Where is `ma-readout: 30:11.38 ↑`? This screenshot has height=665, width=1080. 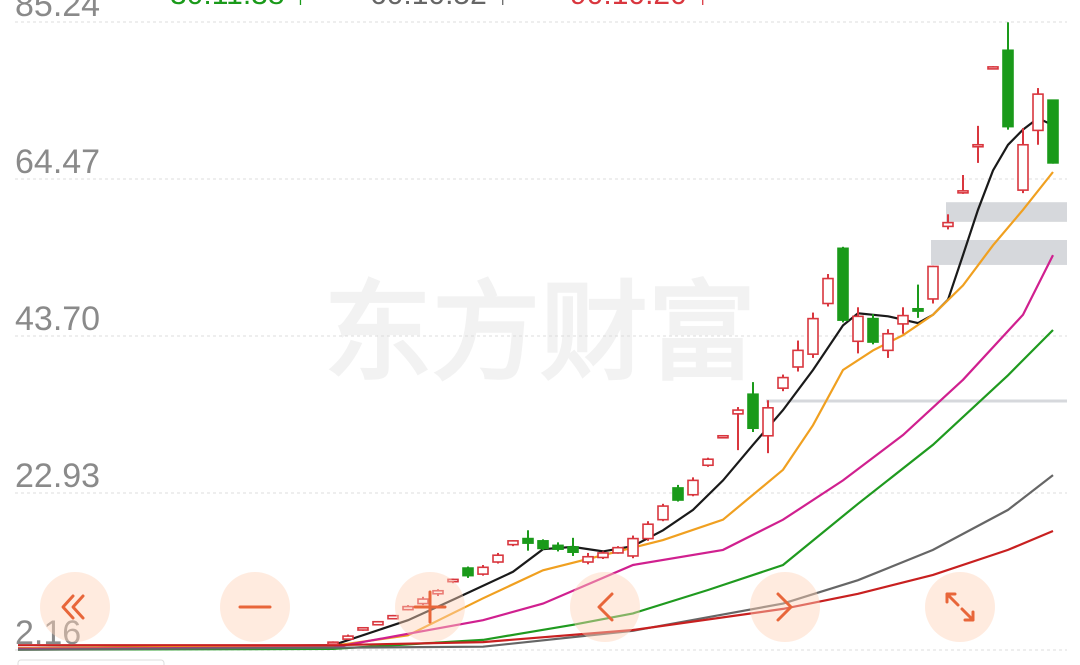
ma-readout: 30:11.38 ↑ is located at coordinates (239, 5).